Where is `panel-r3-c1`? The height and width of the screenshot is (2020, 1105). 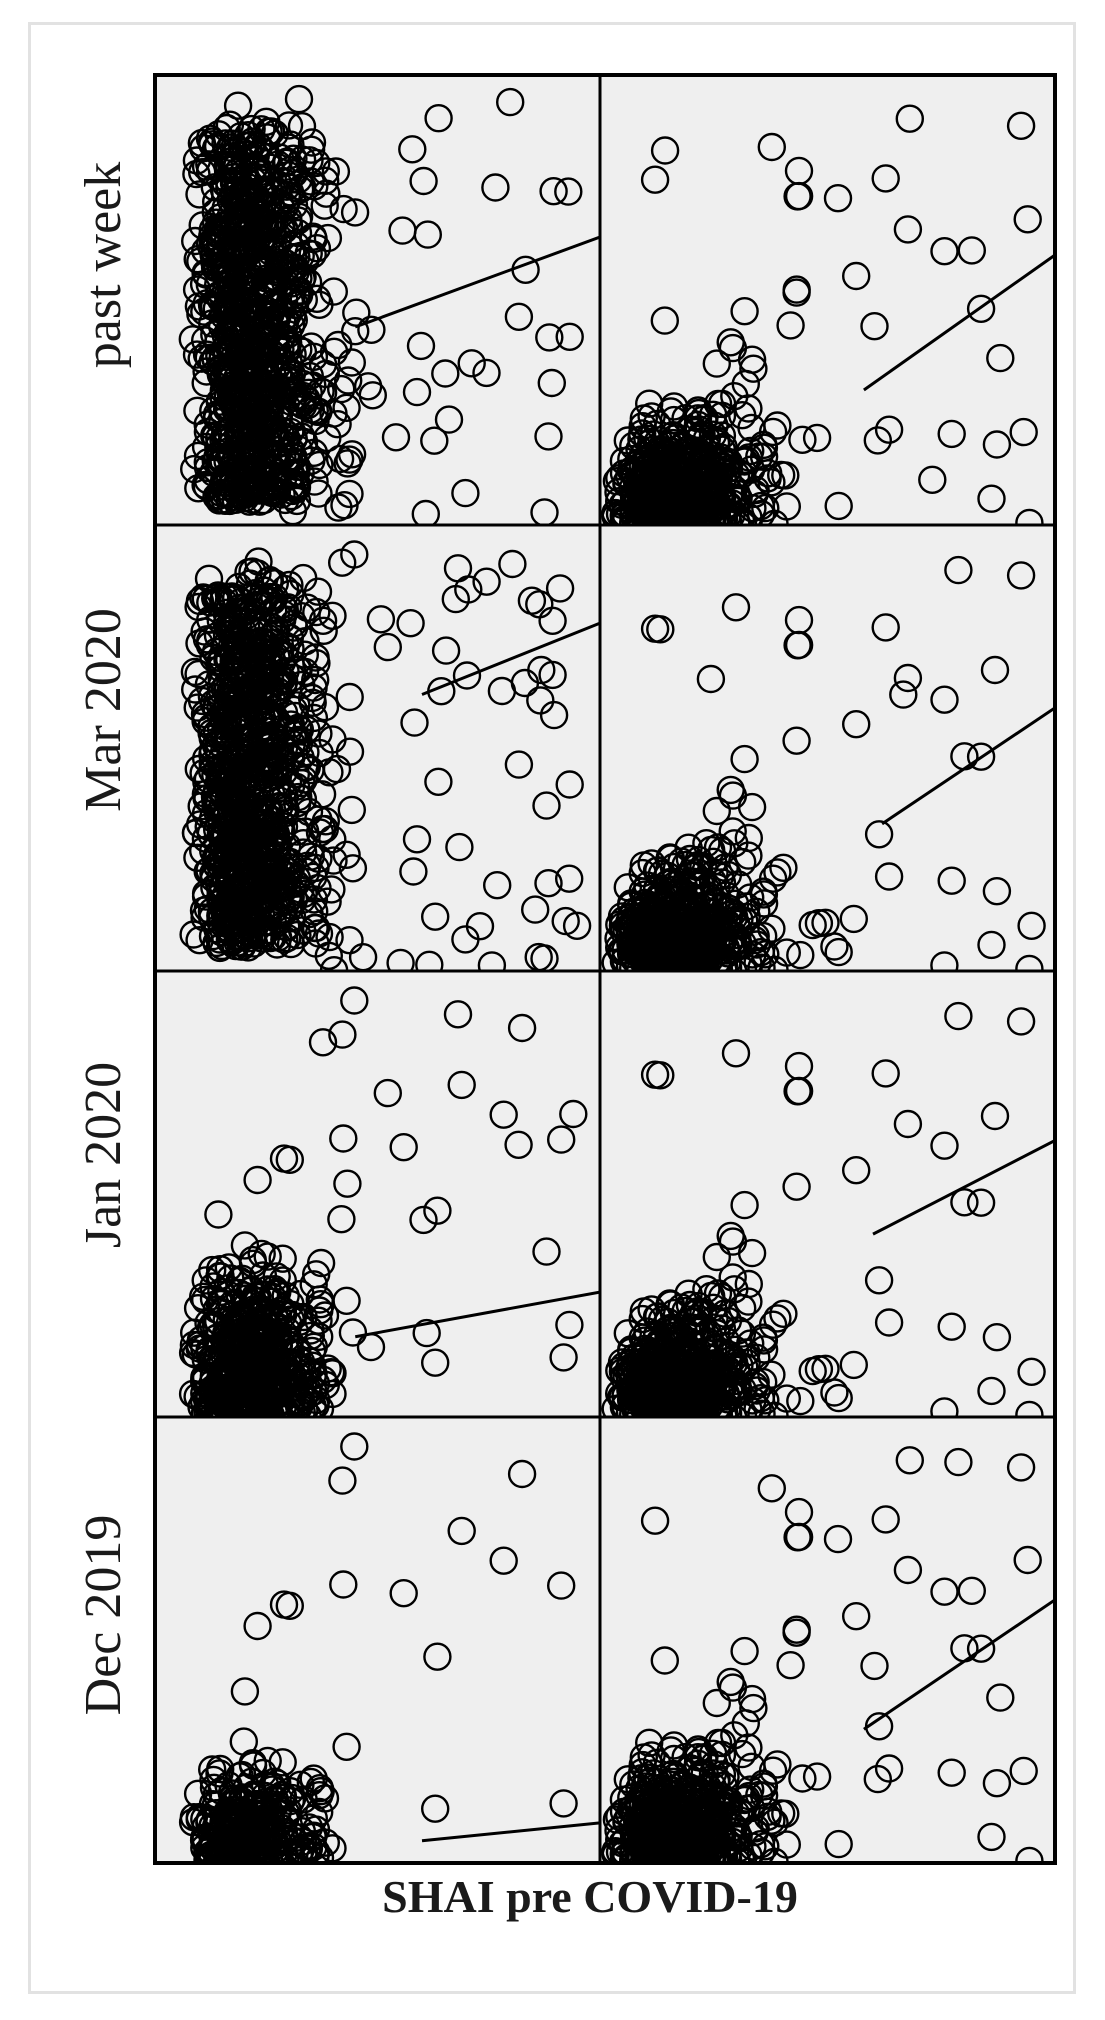
panel-r3-c1 is located at coordinates (377, 1194).